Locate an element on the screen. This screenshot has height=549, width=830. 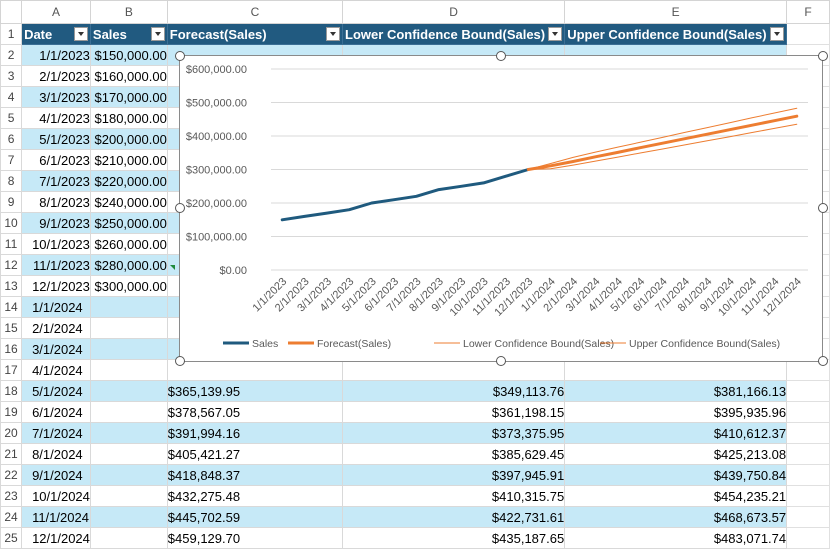
date-cell: 11/1/2024 is located at coordinates (56, 517).